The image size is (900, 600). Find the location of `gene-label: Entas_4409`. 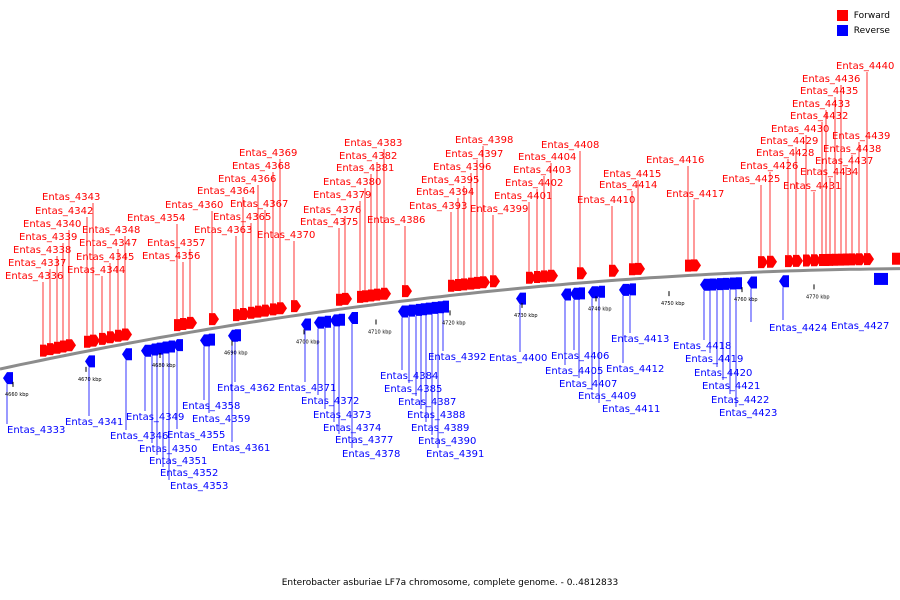

gene-label: Entas_4409 is located at coordinates (607, 396).